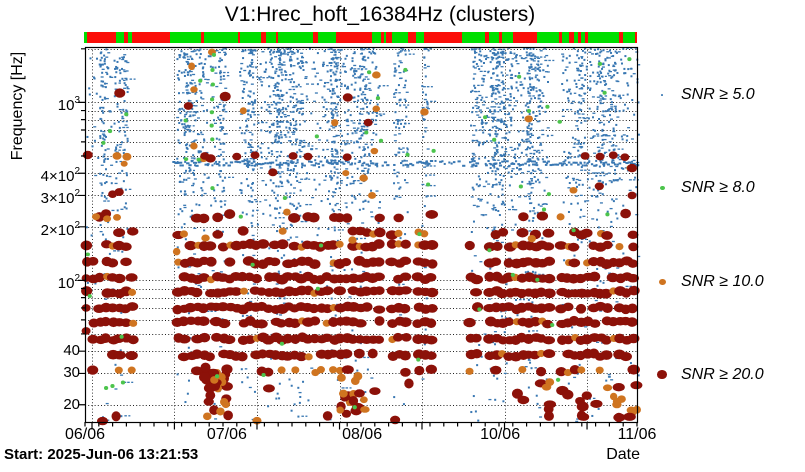 Image resolution: width=805 pixels, height=472 pixels. I want to click on science-mode-flag-bar, so click(360, 37).